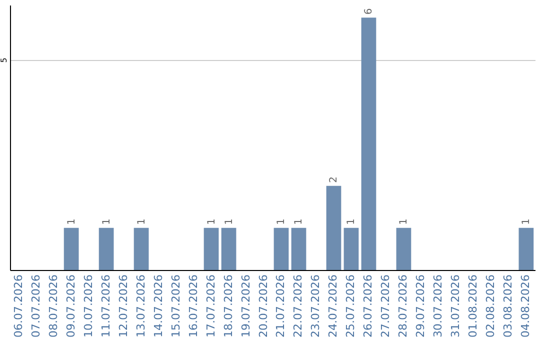 This screenshot has width=540, height=340. I want to click on x-tick-label: 31.07.2026, so click(455, 306).